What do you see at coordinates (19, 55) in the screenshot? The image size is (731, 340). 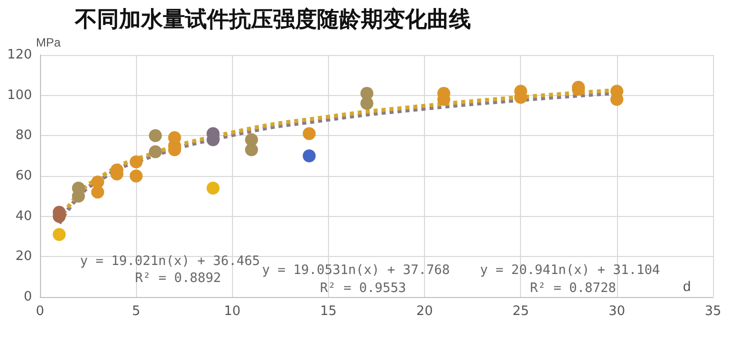 I see `y-tick-label: 120` at bounding box center [19, 55].